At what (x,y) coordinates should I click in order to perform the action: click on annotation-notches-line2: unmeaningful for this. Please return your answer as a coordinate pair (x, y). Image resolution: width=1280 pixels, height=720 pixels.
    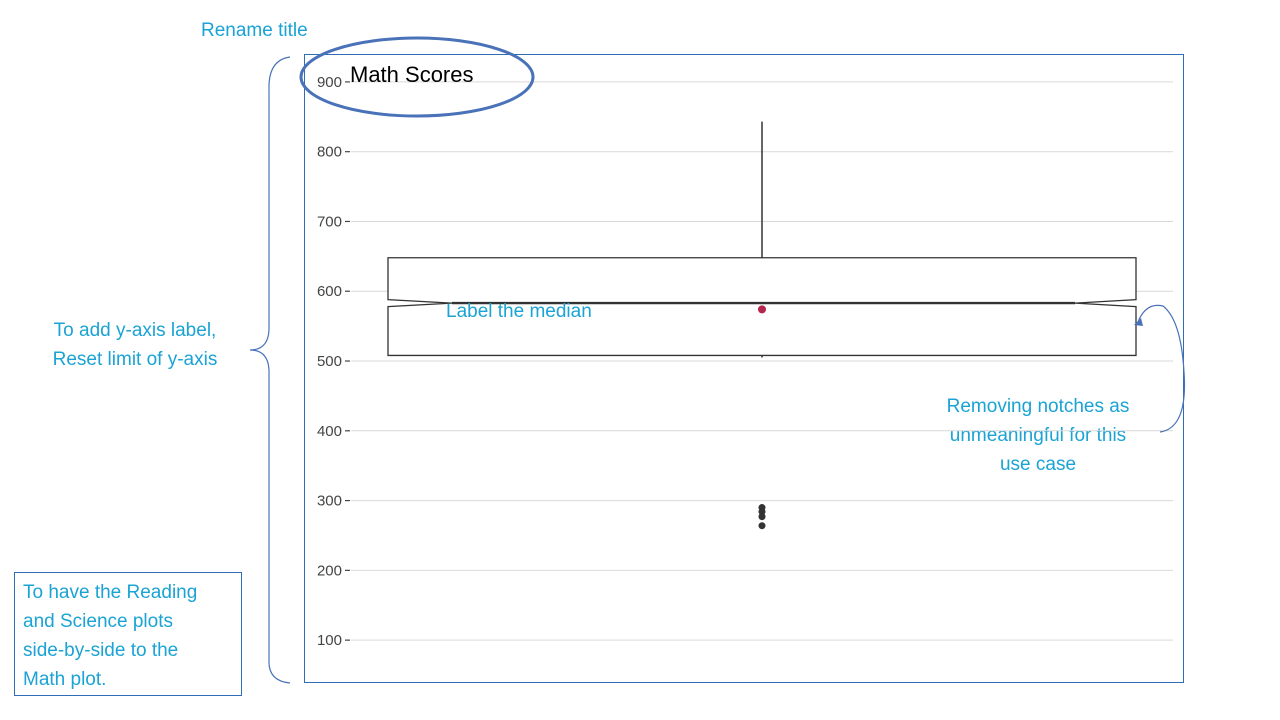
    Looking at the image, I should click on (1038, 435).